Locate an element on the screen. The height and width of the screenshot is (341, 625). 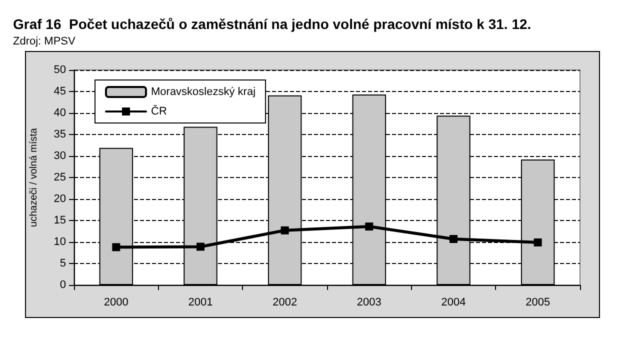
legend-label: Moravskoslezský kraj is located at coordinates (203, 92).